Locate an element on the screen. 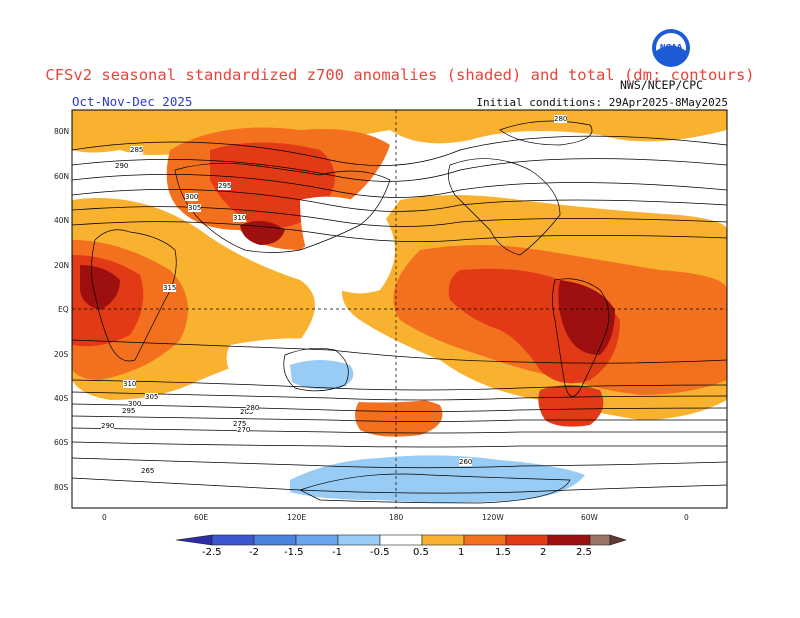 The image size is (800, 618). lat-label-40S: 40S is located at coordinates (61, 398).